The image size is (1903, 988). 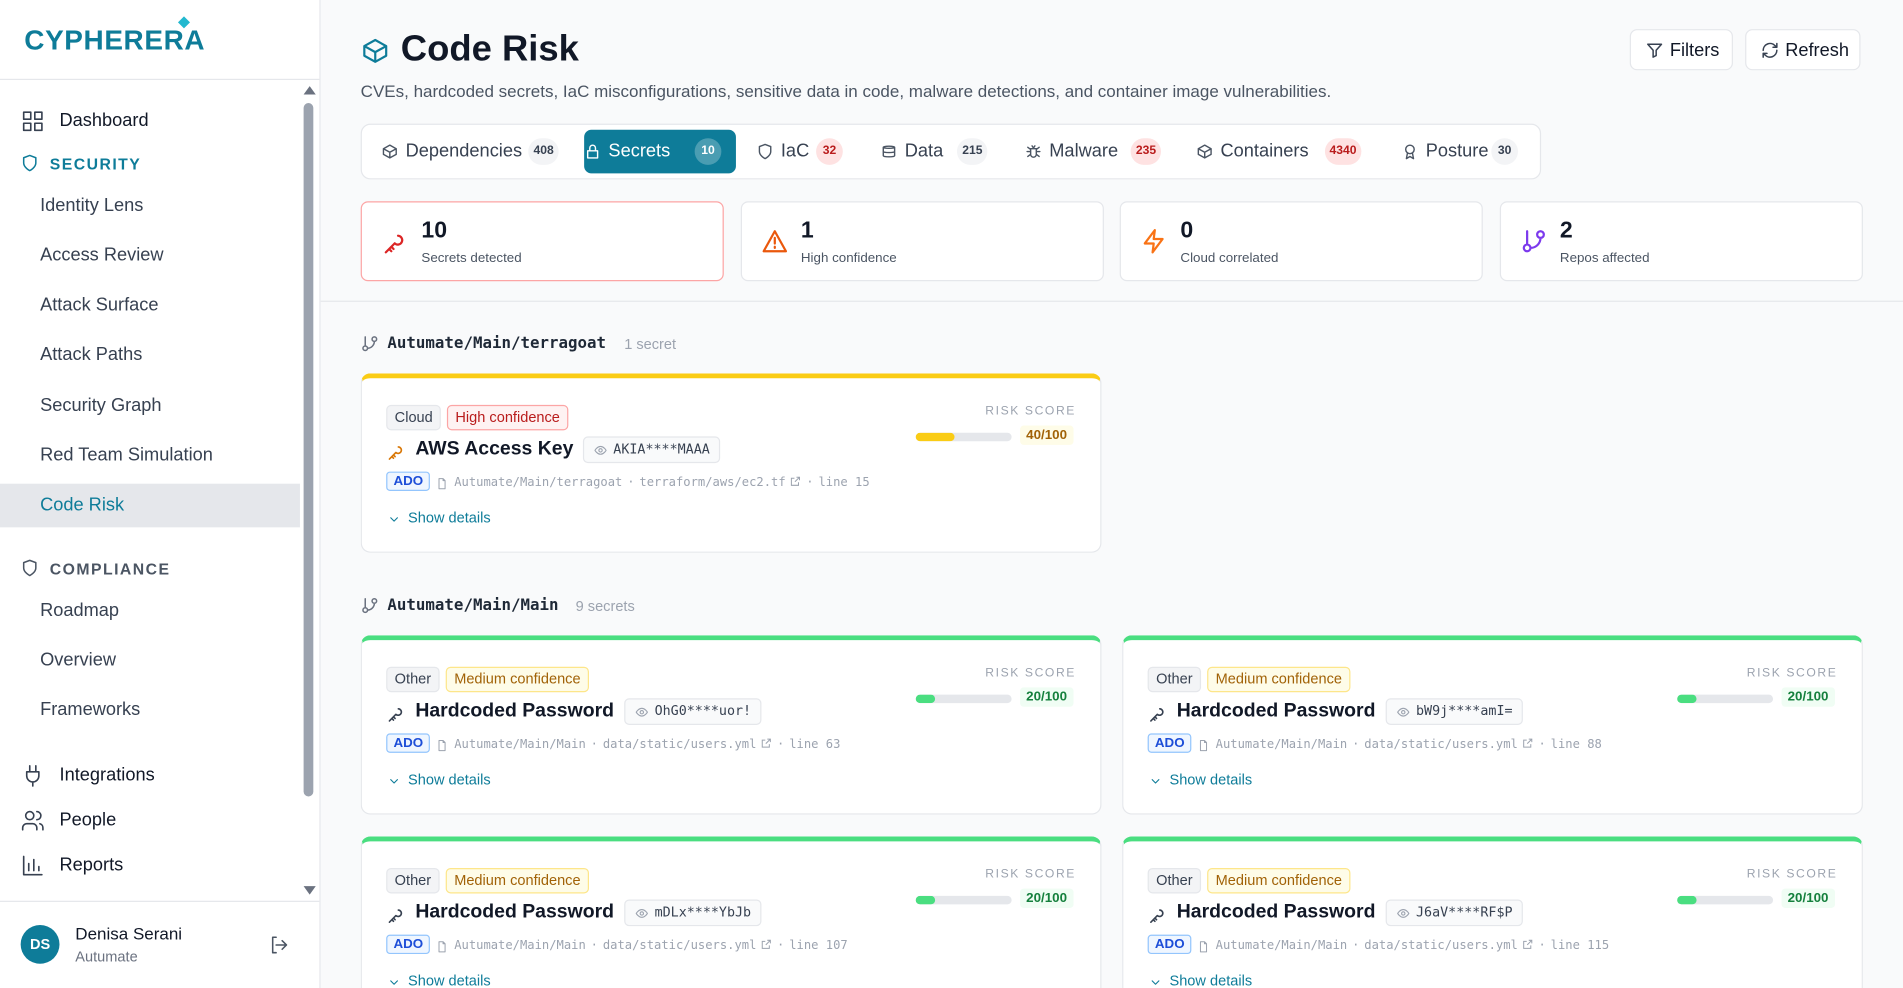 I want to click on stat-value: 1, so click(x=807, y=231).